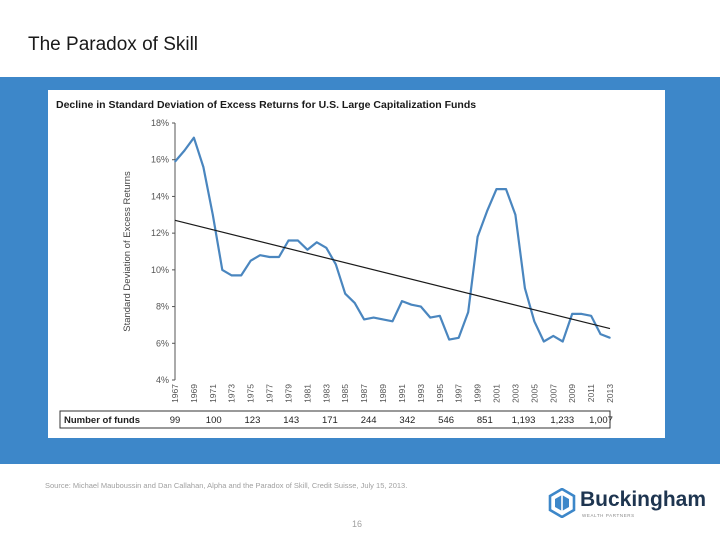 The width and height of the screenshot is (720, 540). Describe the element at coordinates (421, 393) in the screenshot. I see `x-tick-label: 1993` at that location.